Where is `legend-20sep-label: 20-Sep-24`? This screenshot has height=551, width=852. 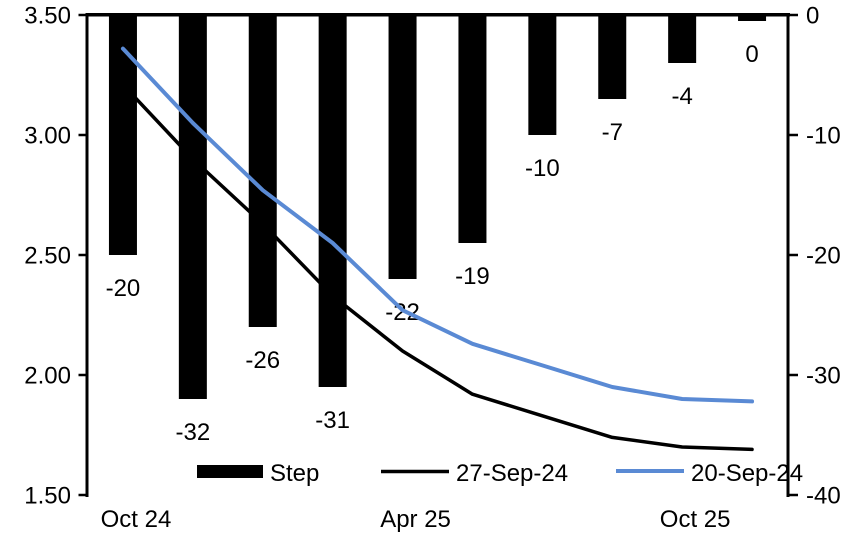
legend-20sep-label: 20-Sep-24 is located at coordinates (747, 473).